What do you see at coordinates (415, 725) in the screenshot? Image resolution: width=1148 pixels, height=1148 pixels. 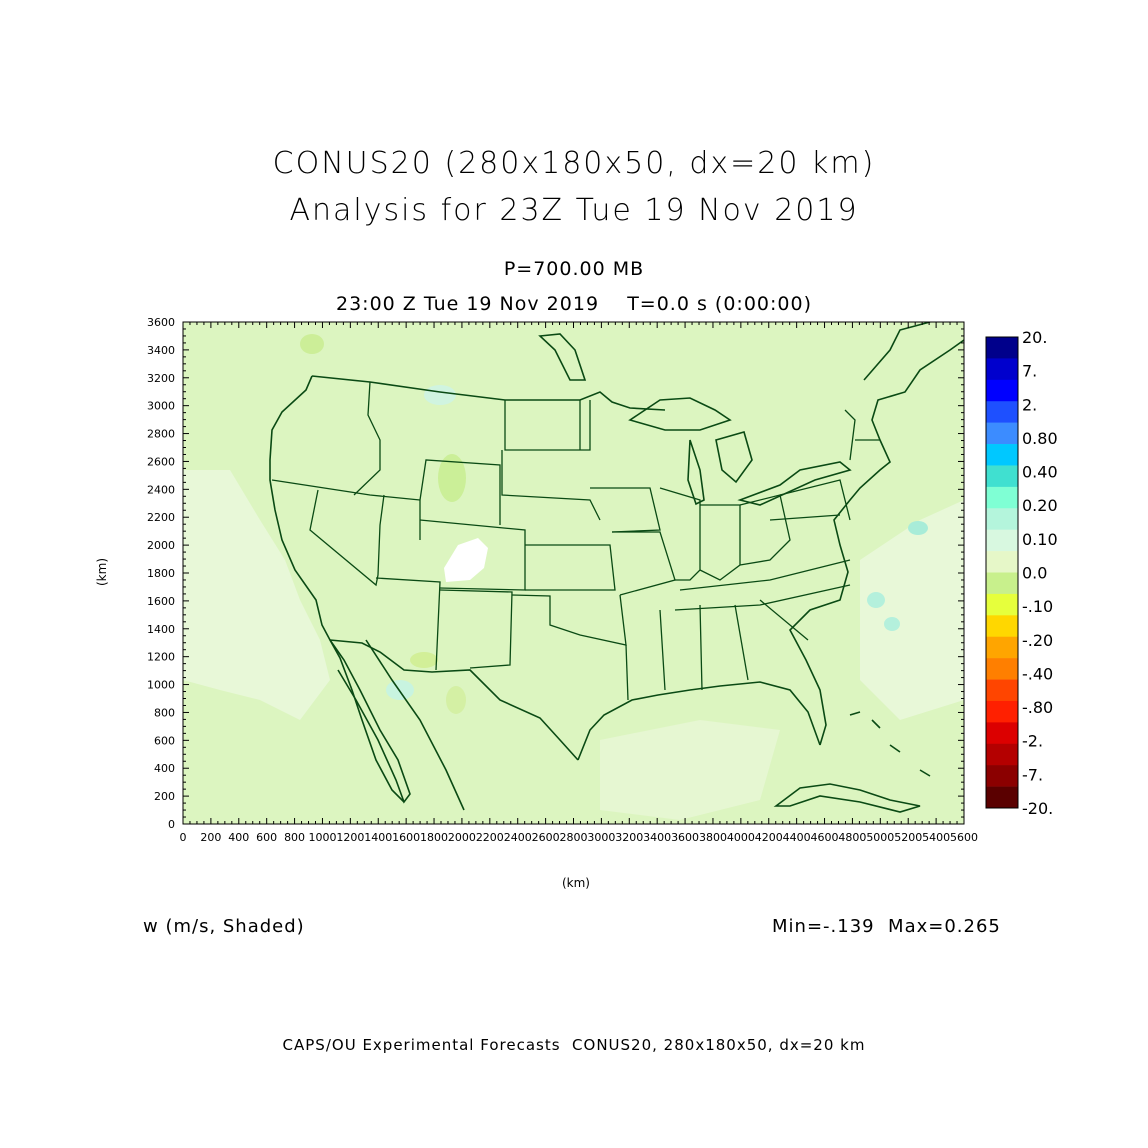 I see `mexico-west-coast` at bounding box center [415, 725].